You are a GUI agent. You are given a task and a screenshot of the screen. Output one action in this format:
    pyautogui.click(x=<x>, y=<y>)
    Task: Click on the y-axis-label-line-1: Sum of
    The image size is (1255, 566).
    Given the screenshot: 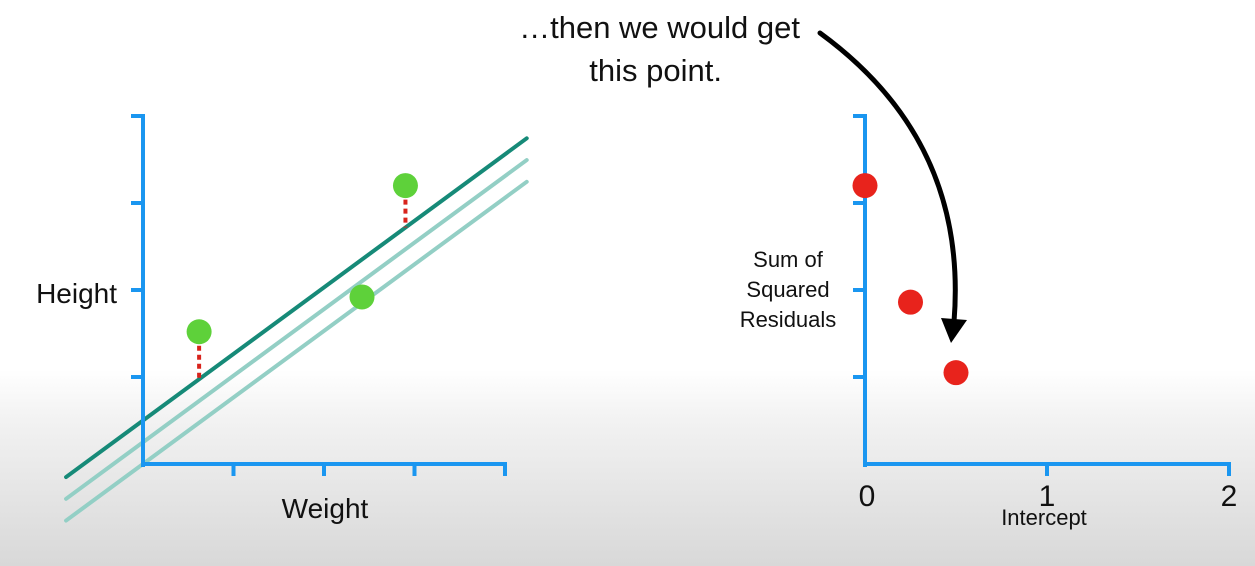 What is the action you would take?
    pyautogui.click(x=788, y=259)
    